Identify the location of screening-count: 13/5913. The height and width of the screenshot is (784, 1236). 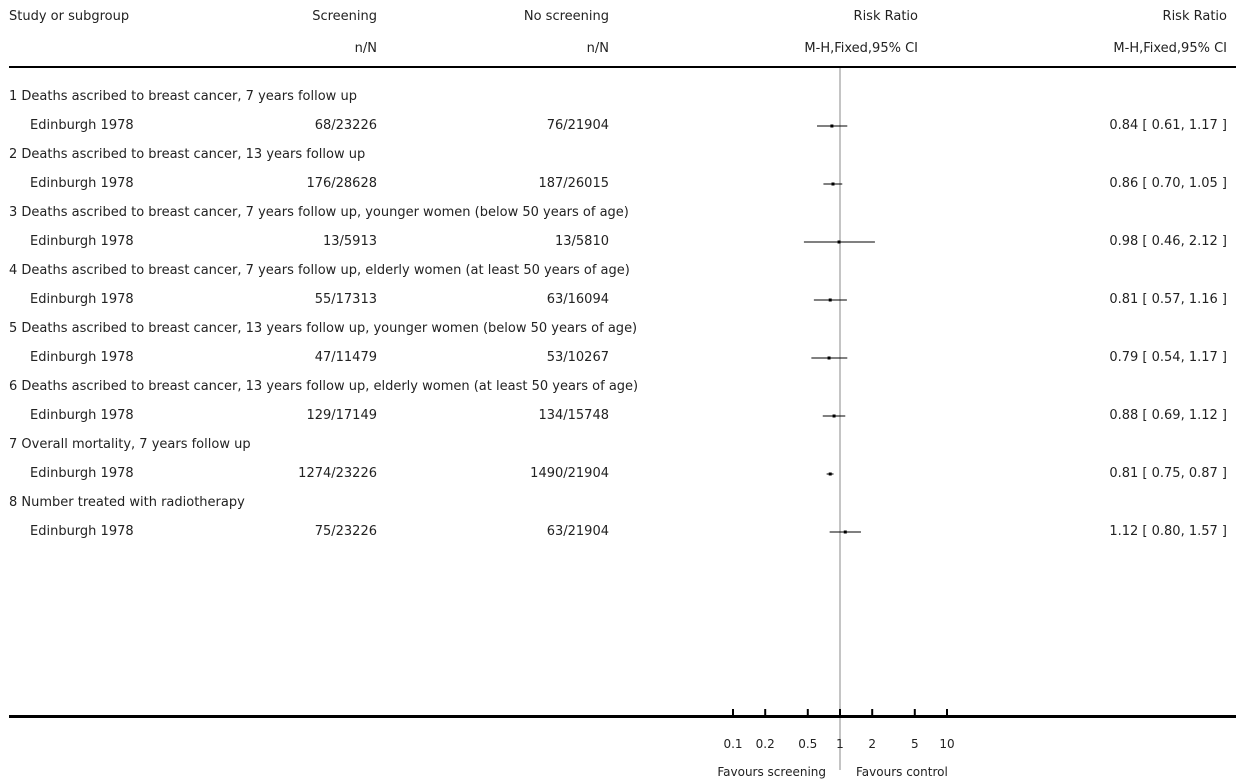
(349, 241).